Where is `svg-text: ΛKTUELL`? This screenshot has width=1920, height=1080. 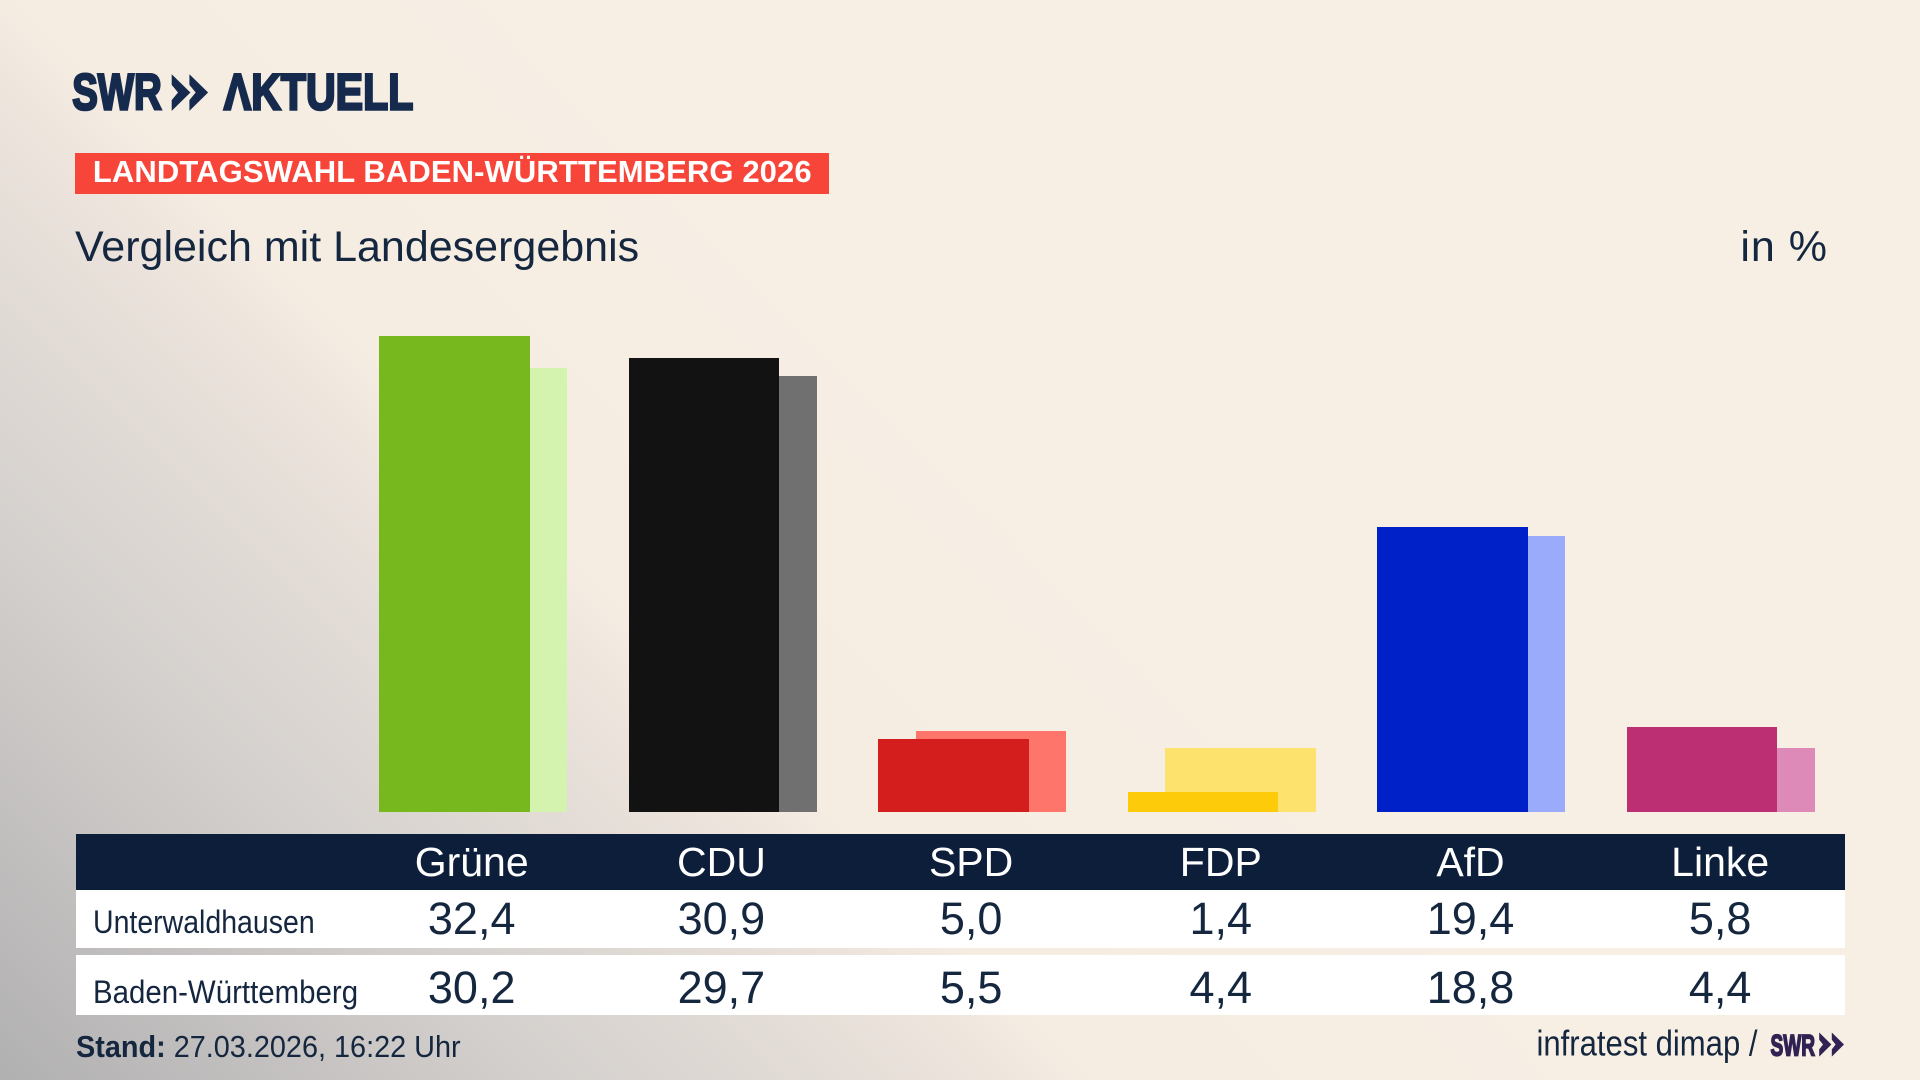 svg-text: ΛKTUELL is located at coordinates (317, 92).